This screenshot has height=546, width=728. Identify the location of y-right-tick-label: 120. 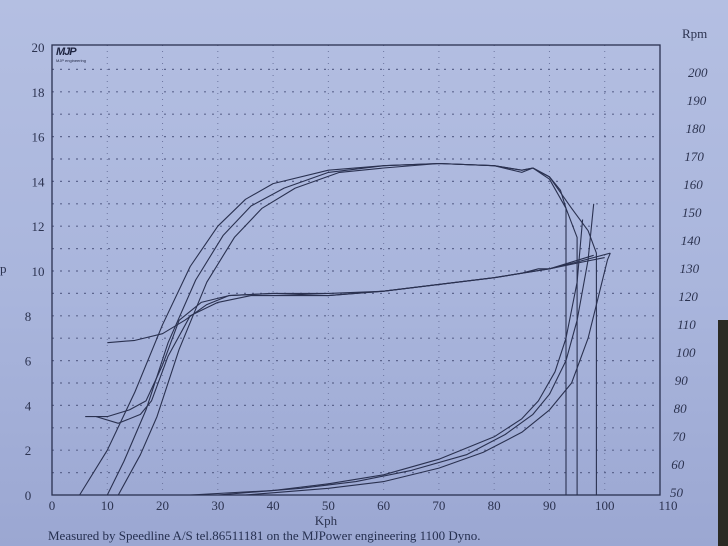
(688, 296).